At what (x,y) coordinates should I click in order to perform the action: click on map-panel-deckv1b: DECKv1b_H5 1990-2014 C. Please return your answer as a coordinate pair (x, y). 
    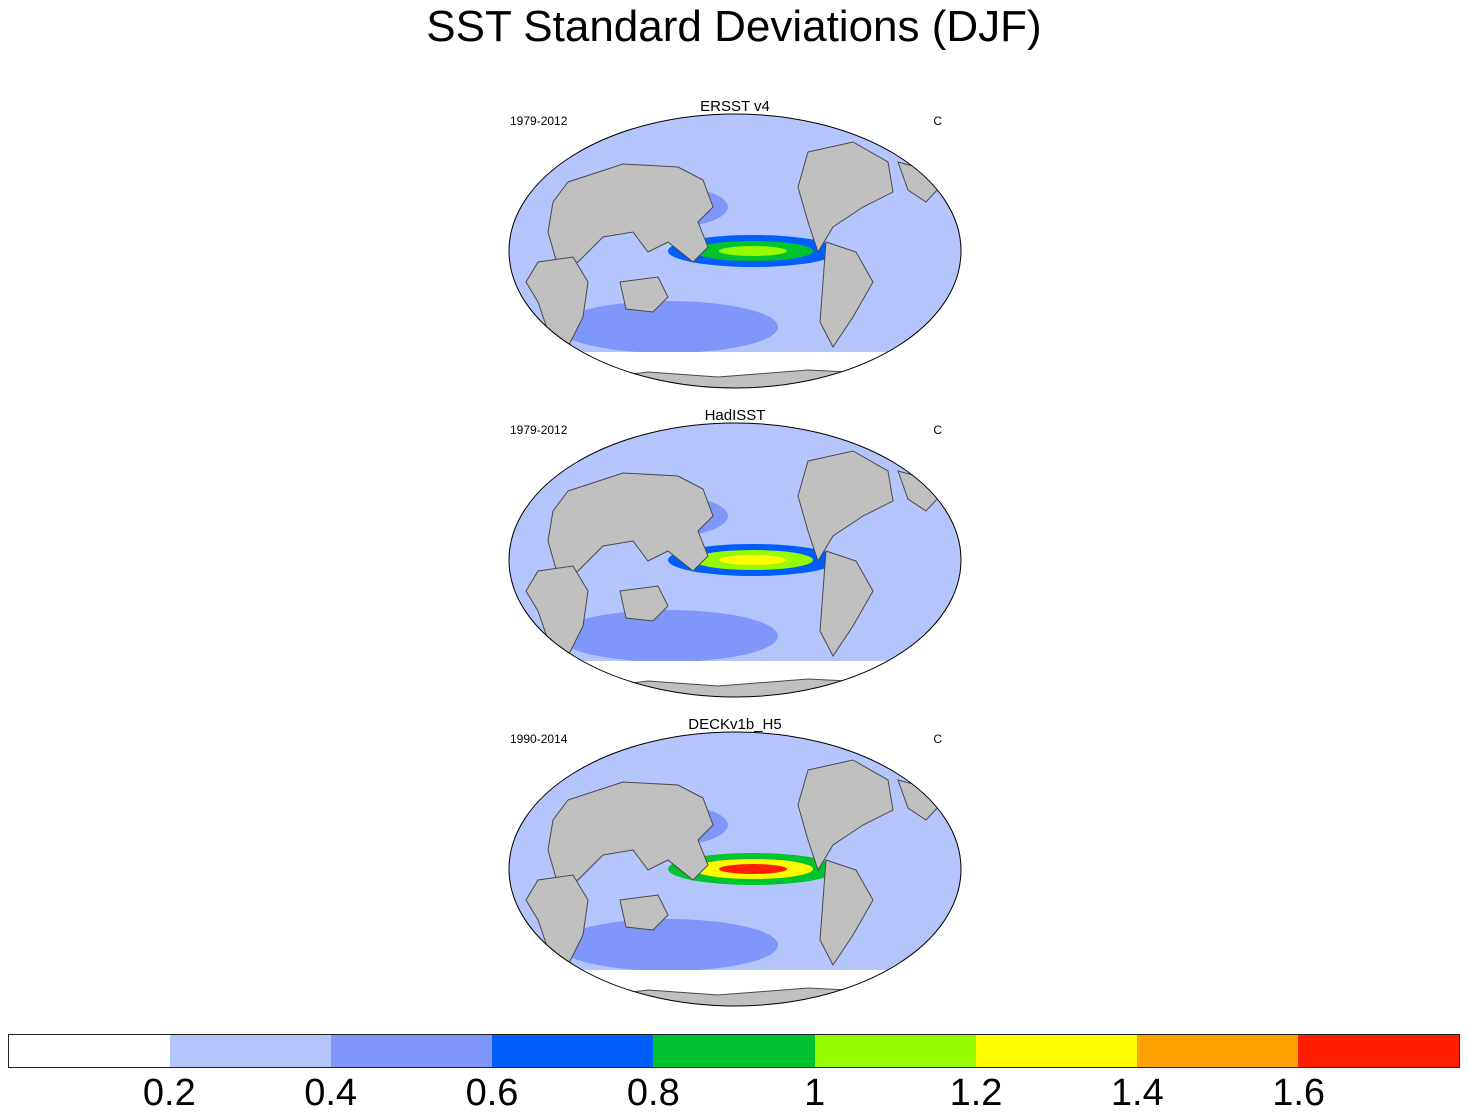
    Looking at the image, I should click on (735, 873).